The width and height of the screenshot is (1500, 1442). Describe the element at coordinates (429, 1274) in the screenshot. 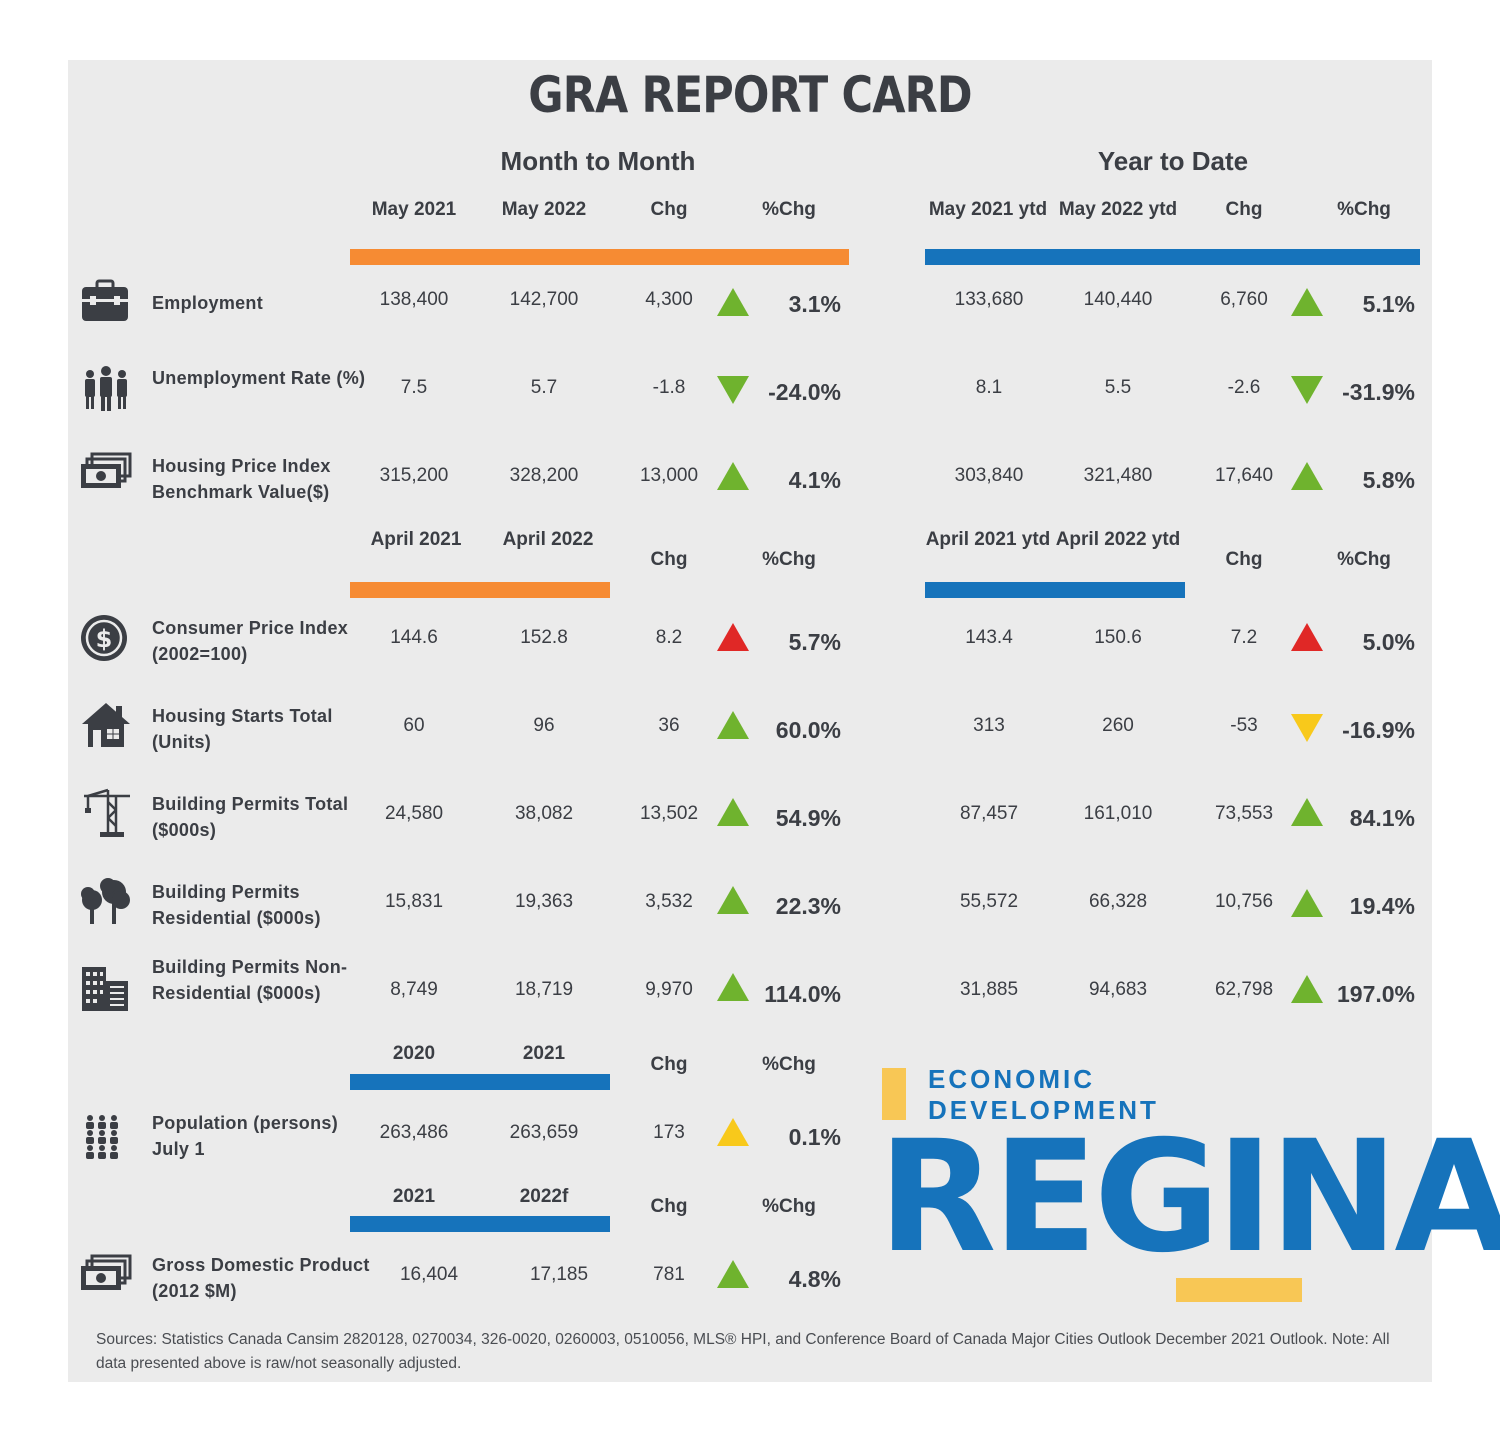

I see `value-cell: 16,404` at that location.